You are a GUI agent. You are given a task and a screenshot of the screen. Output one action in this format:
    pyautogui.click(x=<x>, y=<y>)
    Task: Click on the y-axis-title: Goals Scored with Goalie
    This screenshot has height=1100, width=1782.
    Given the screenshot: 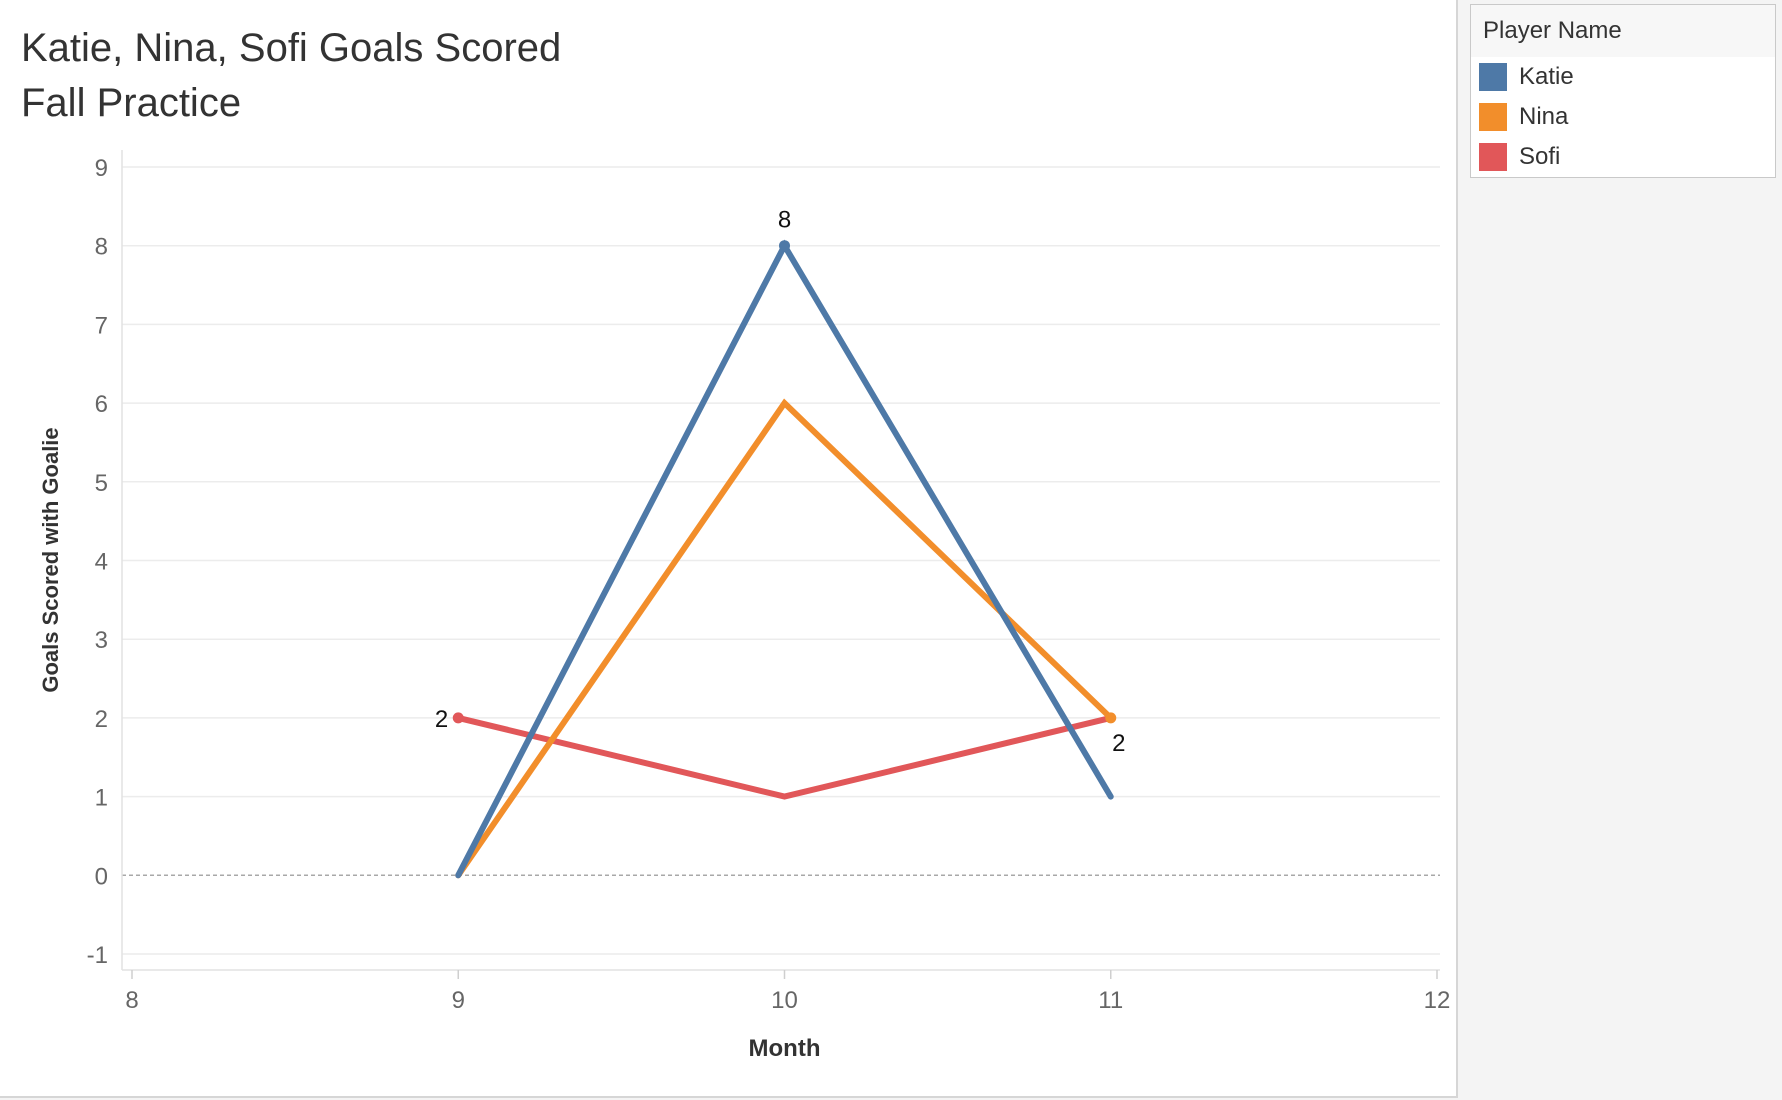 What is the action you would take?
    pyautogui.click(x=50, y=559)
    